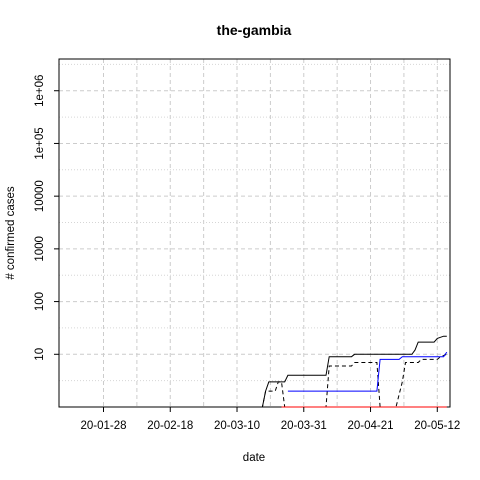 Image resolution: width=480 pixels, height=480 pixels. What do you see at coordinates (170, 426) in the screenshot?
I see `x-tick-label: 20-02-18` at bounding box center [170, 426].